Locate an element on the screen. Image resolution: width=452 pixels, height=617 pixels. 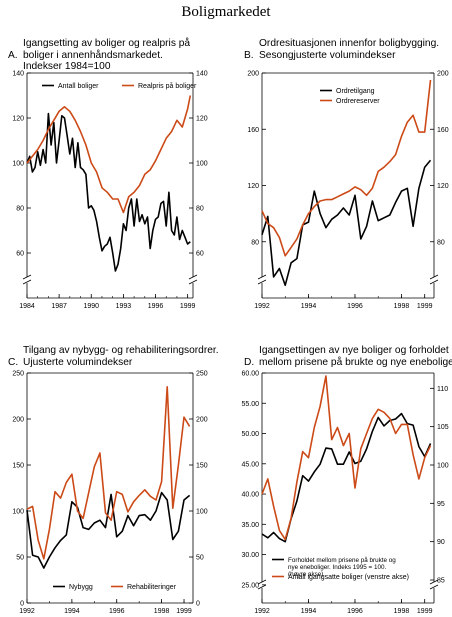
chart-c-x-tick-label: 1998 is located at coordinates (162, 611).